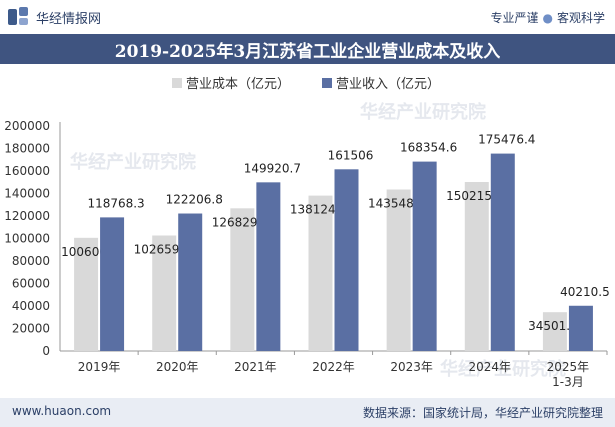 Image resolution: width=615 pixels, height=427 pixels. What do you see at coordinates (351, 155) in the screenshot?
I see `value-label-1-3: 161506` at bounding box center [351, 155].